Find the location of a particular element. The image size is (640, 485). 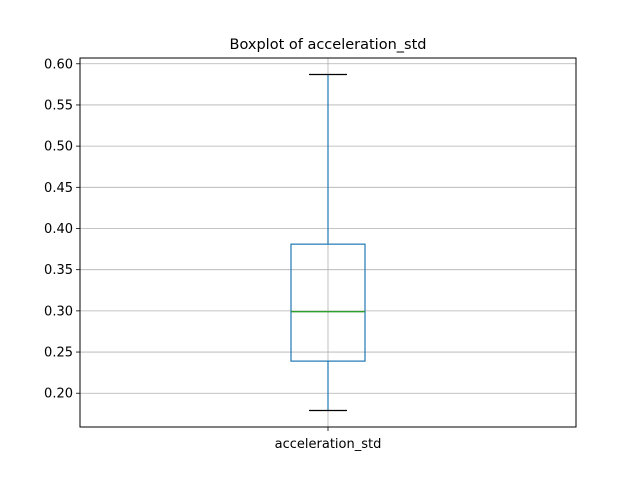

y-axis: 0.20 0.25 0.30 0.35 0.40 0.45 0.50 0.55 0.60 is located at coordinates (62, 229).